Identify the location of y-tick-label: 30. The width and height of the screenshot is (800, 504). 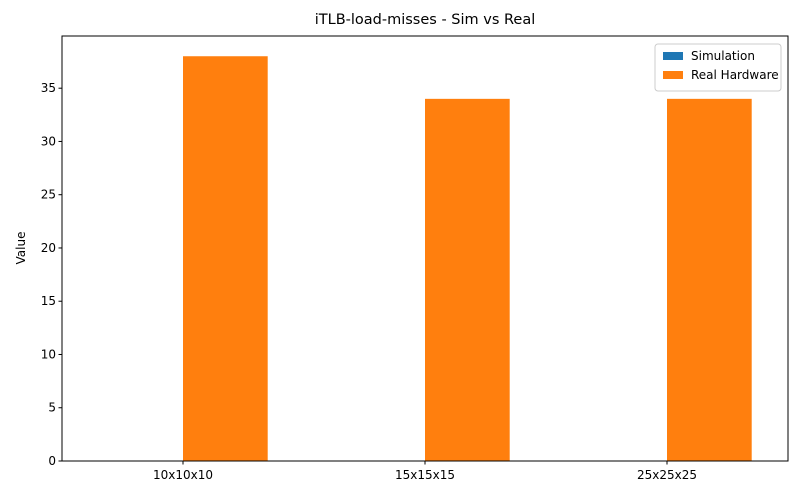
(48, 141).